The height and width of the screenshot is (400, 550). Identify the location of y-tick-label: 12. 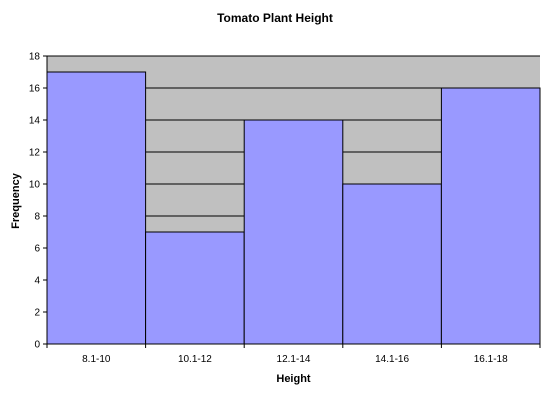
(35, 153).